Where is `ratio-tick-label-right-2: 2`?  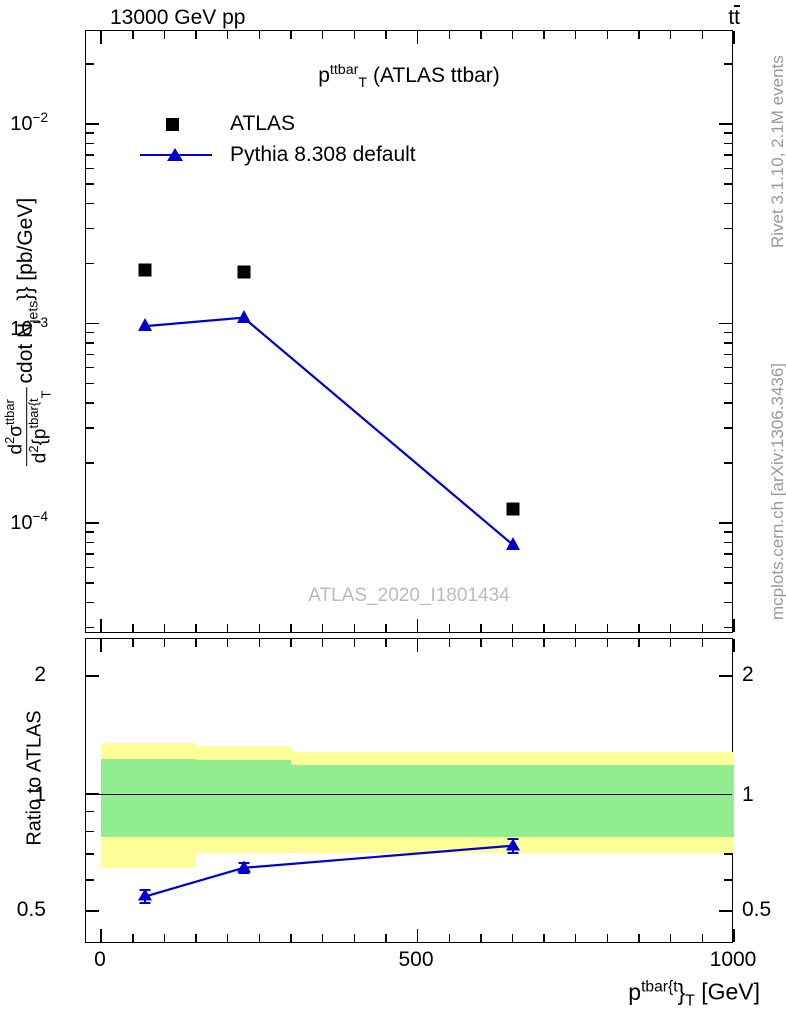 ratio-tick-label-right-2: 2 is located at coordinates (748, 674).